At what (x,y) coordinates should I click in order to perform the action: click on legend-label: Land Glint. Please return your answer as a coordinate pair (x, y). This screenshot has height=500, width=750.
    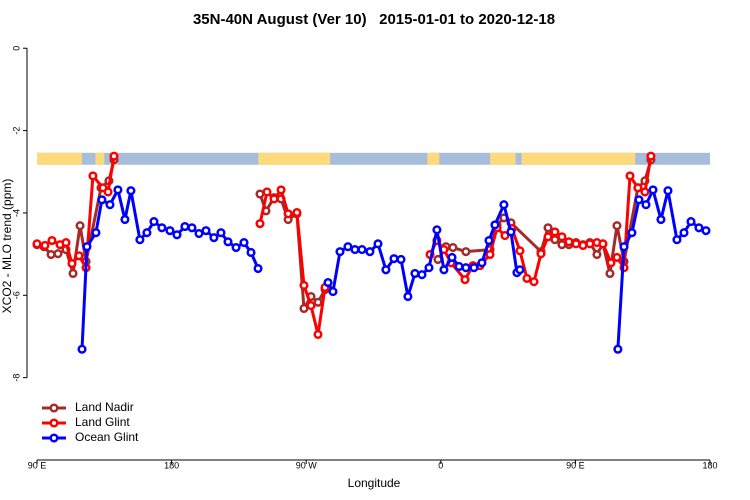
    Looking at the image, I should click on (102, 422).